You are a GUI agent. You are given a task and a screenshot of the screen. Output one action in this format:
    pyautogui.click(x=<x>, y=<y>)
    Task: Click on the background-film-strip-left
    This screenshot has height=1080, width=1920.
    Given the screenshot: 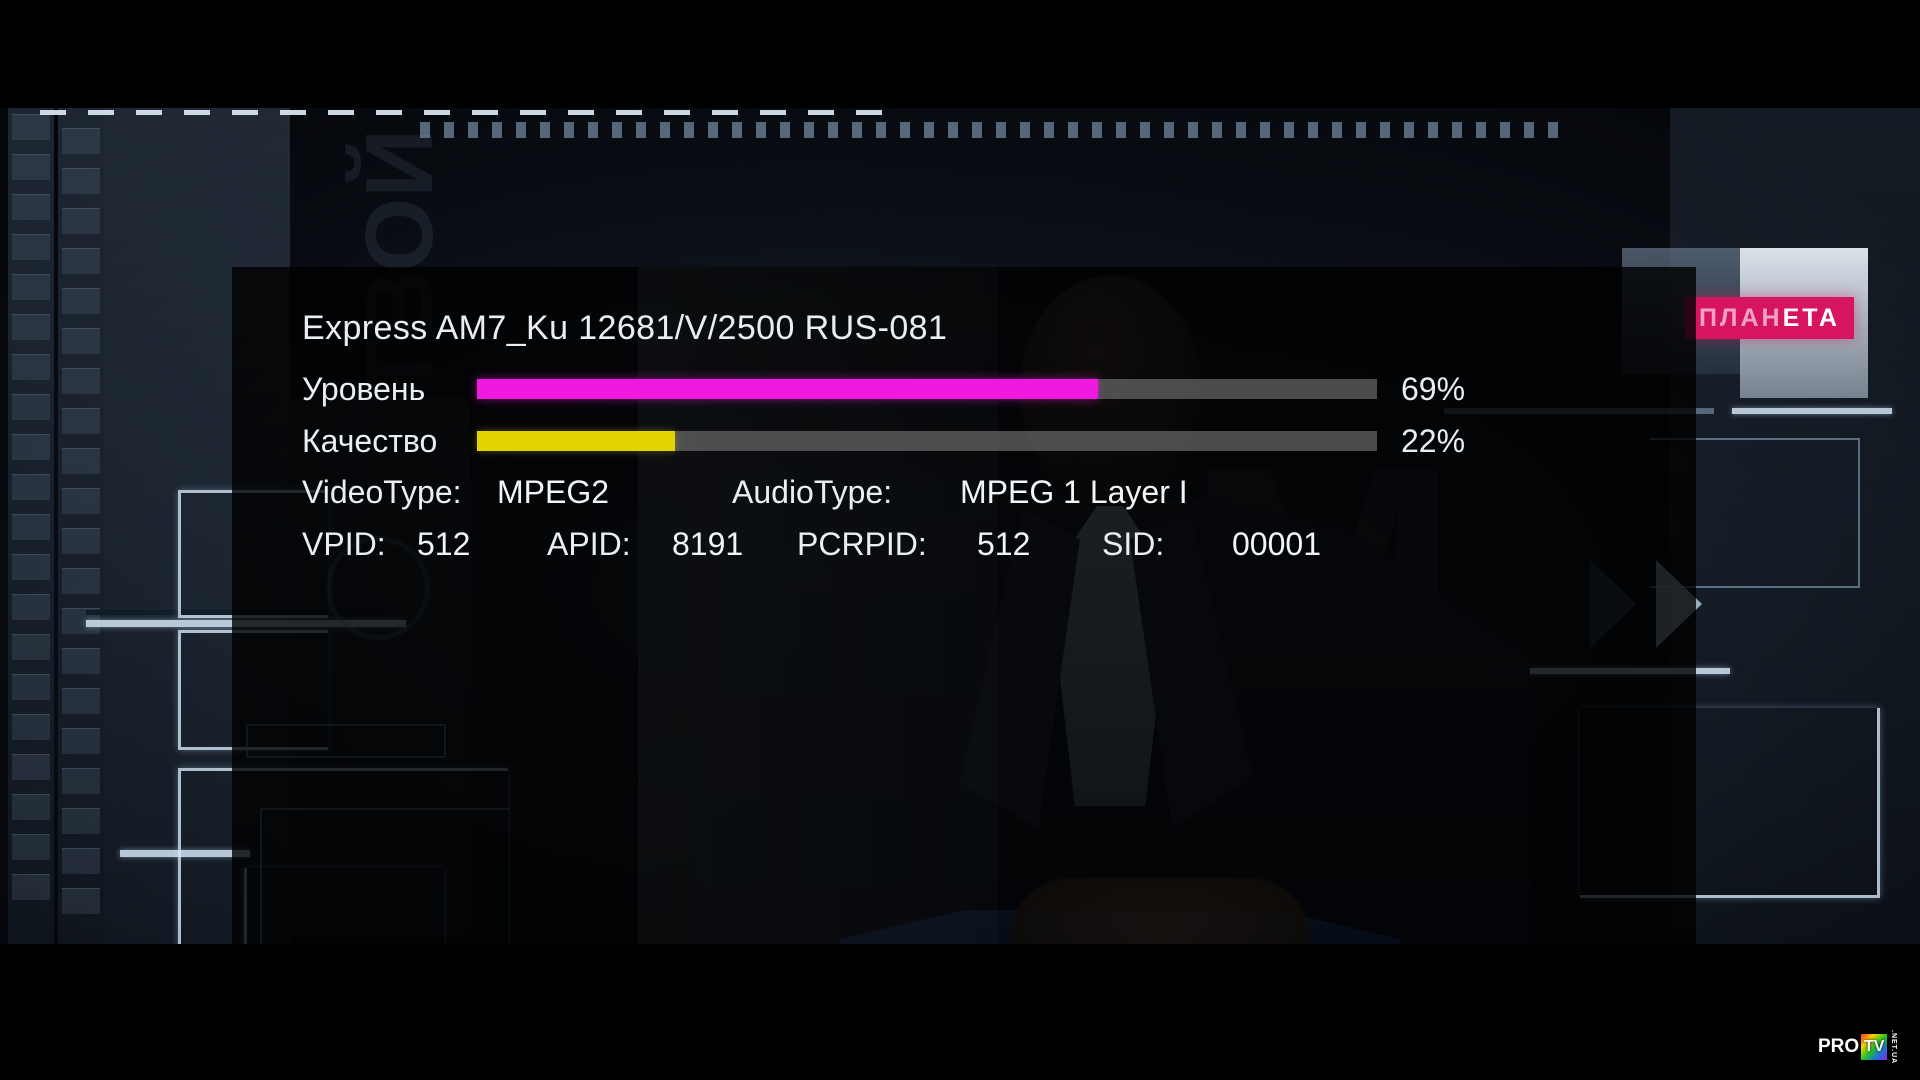 What is the action you would take?
    pyautogui.click(x=31, y=526)
    